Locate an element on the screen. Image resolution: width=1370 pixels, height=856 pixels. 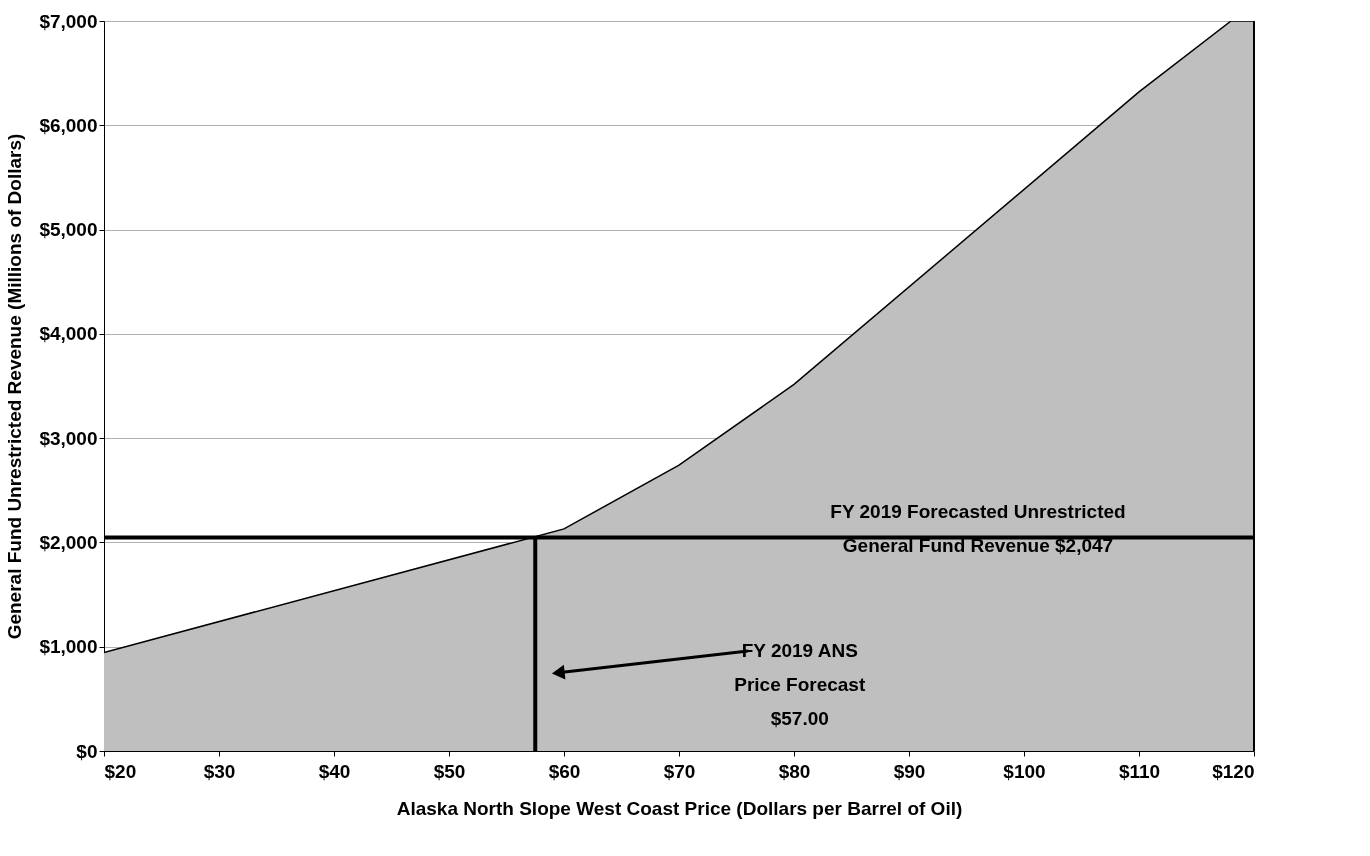
y-tick-label: $3,000 is located at coordinates (68, 438).